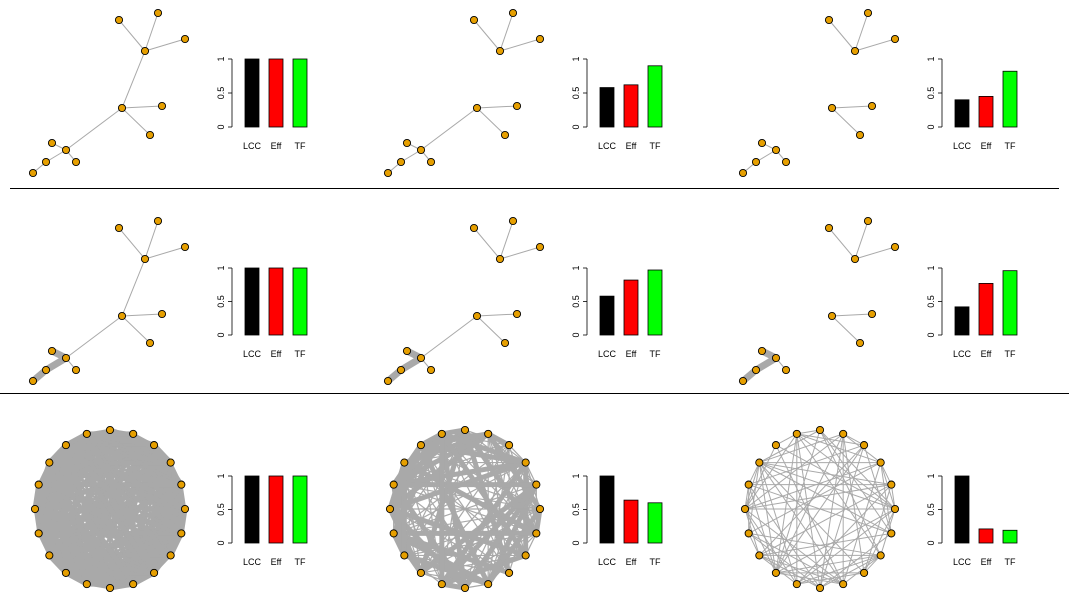 The width and height of the screenshot is (1069, 593). I want to click on y-tick-label: 1, so click(576, 267).